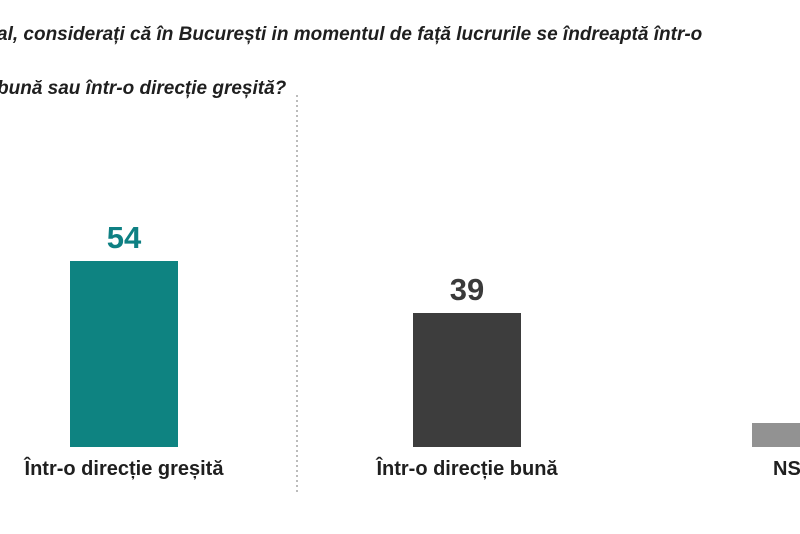 The width and height of the screenshot is (800, 534). Describe the element at coordinates (124, 354) in the screenshot. I see `bar-directie-gresita` at that location.